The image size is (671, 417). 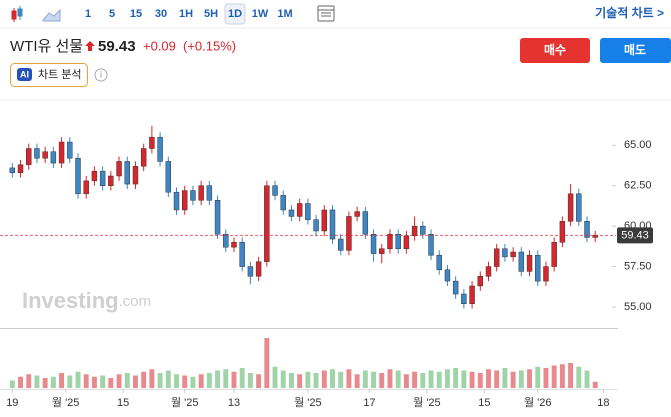 I want to click on info-i: i, so click(x=101, y=74).